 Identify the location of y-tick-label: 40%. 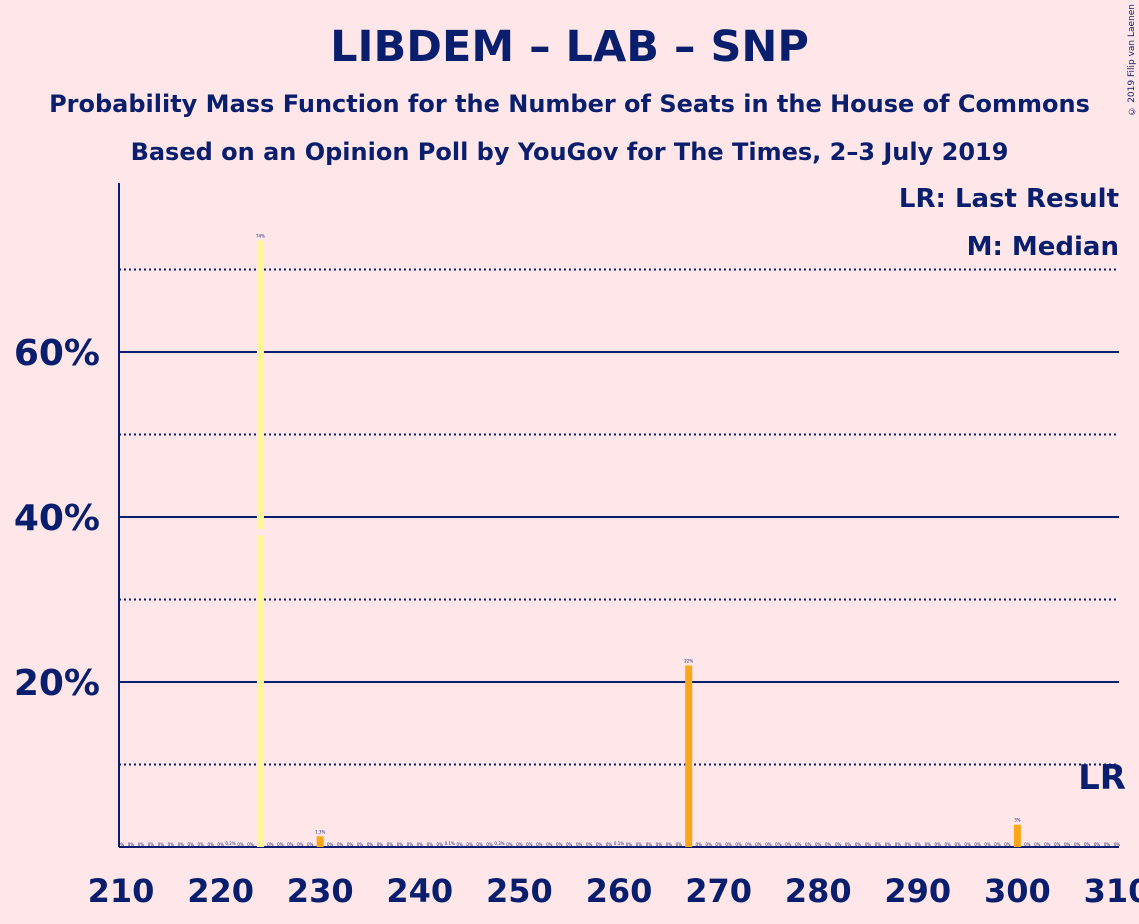
(57, 518).